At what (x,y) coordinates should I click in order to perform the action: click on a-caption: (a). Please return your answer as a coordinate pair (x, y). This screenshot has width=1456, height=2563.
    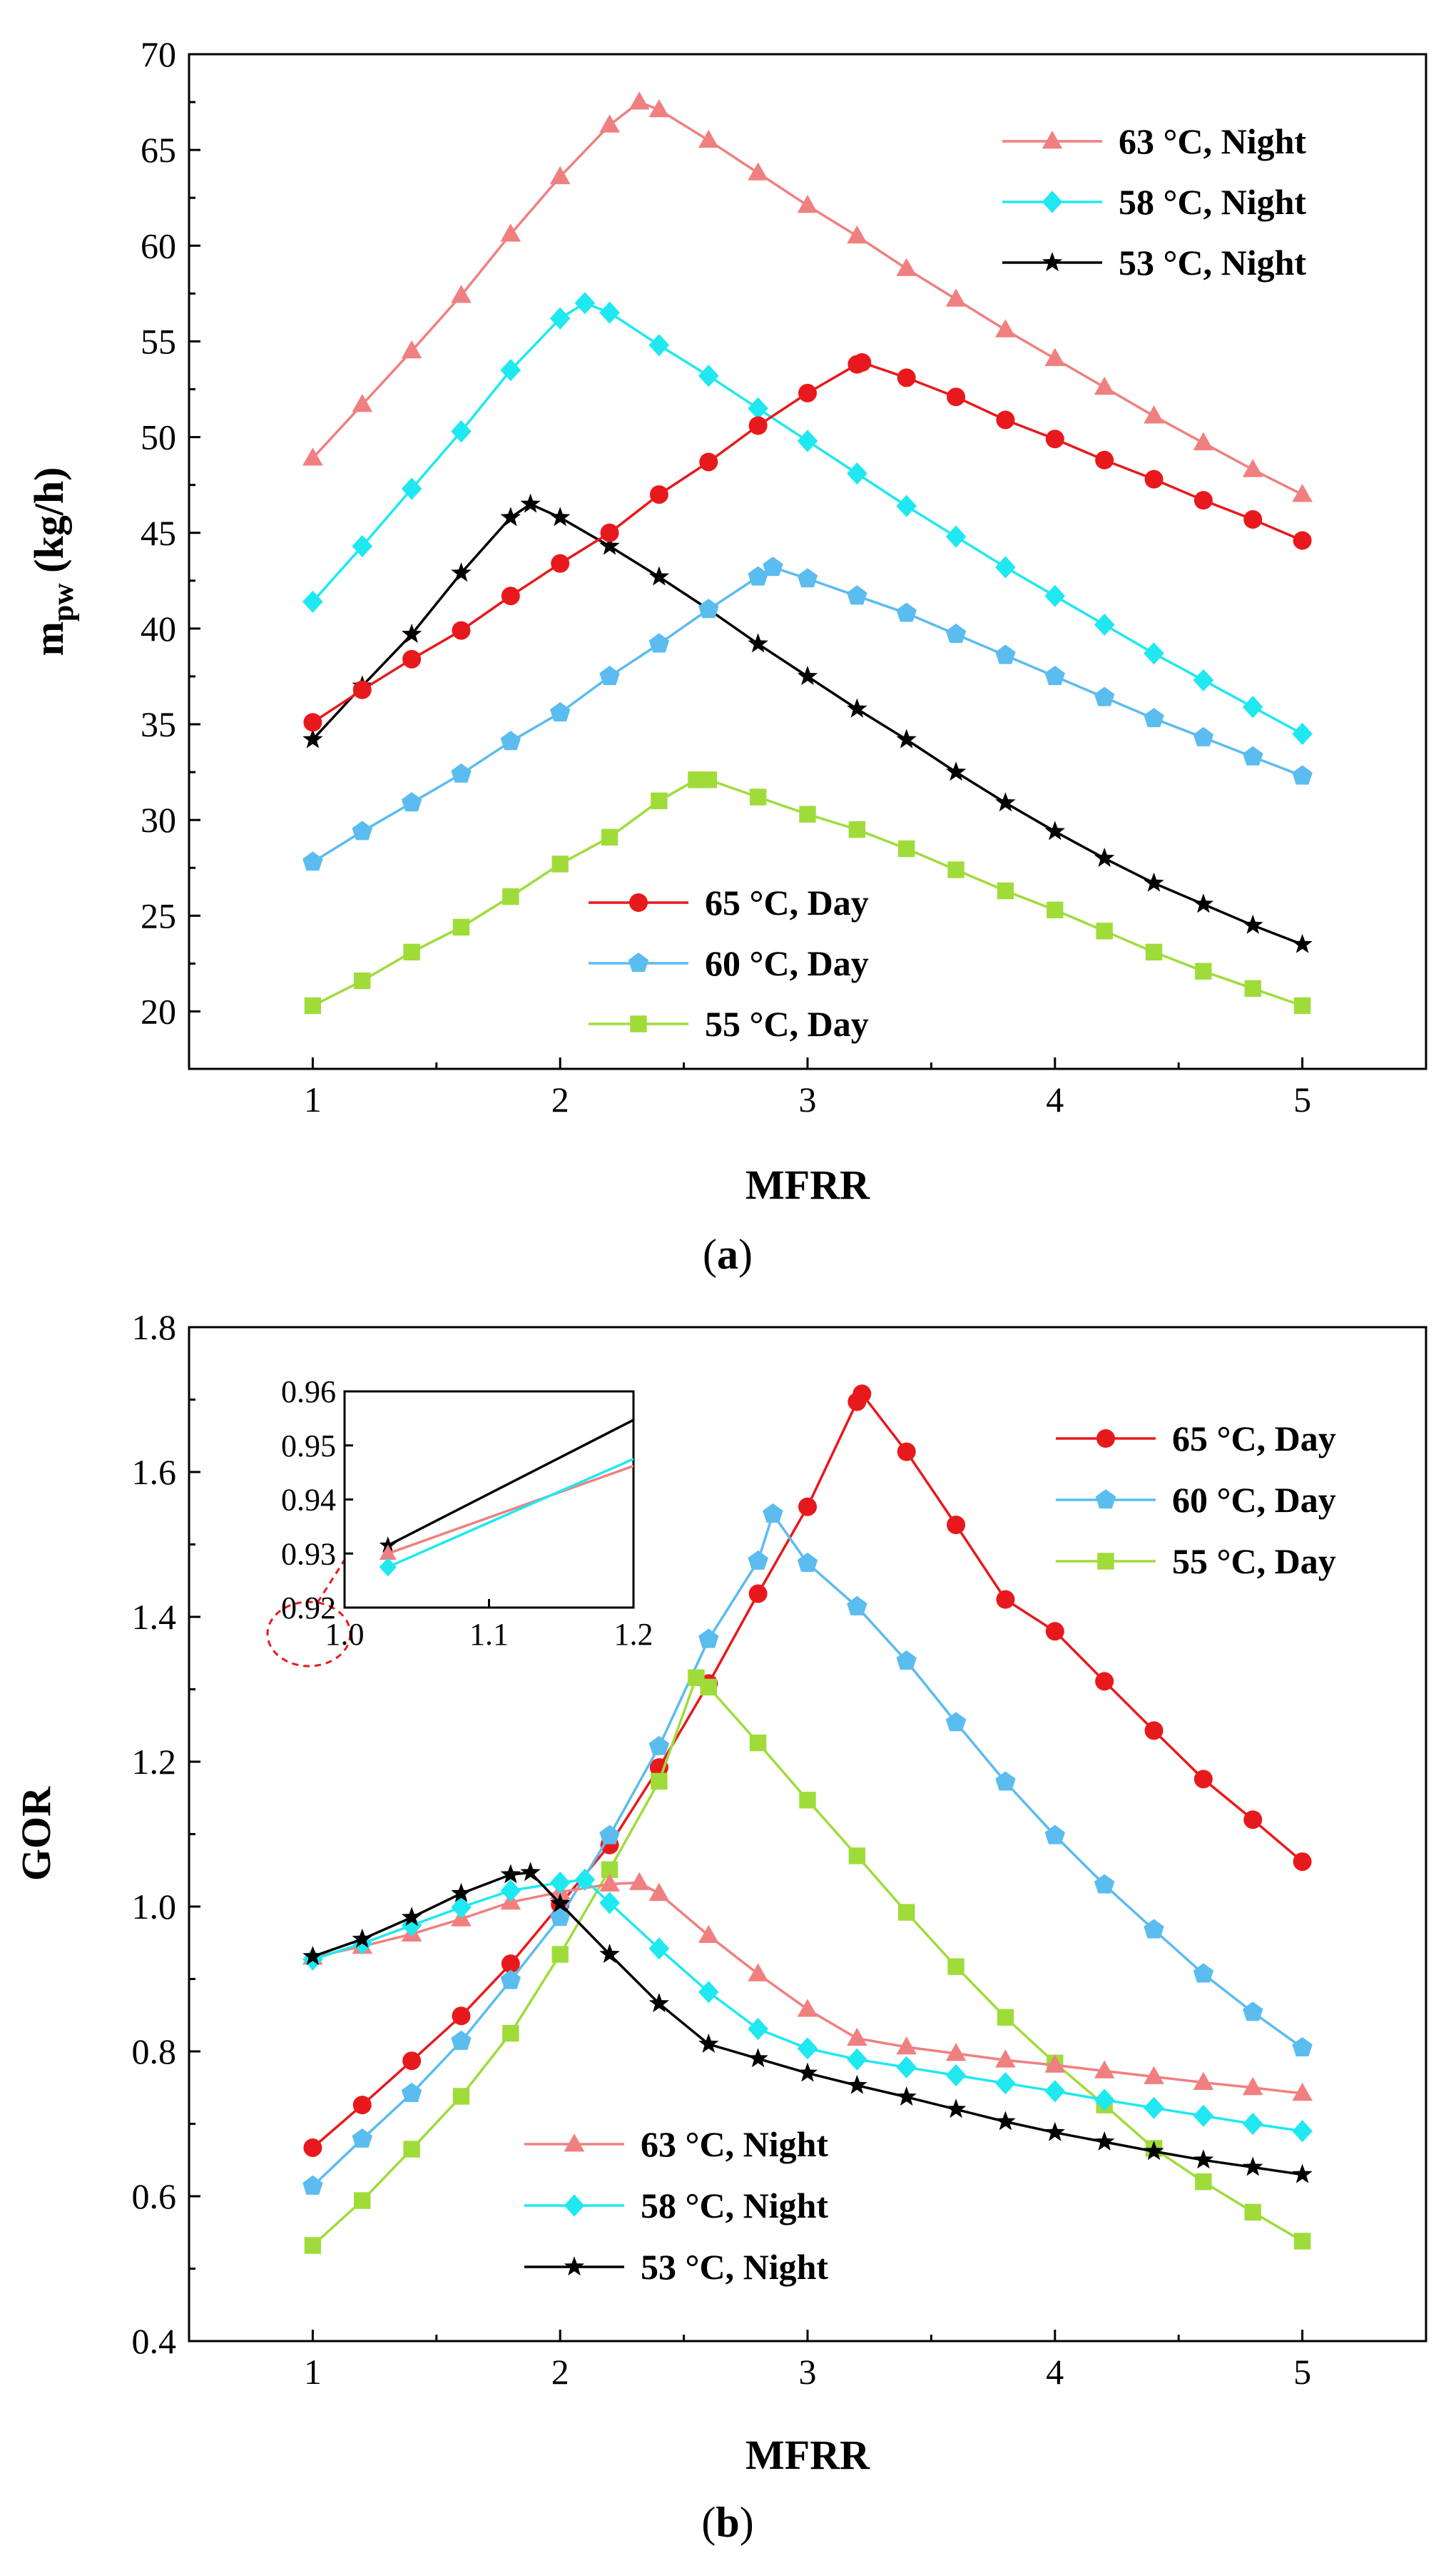
    Looking at the image, I should click on (728, 1254).